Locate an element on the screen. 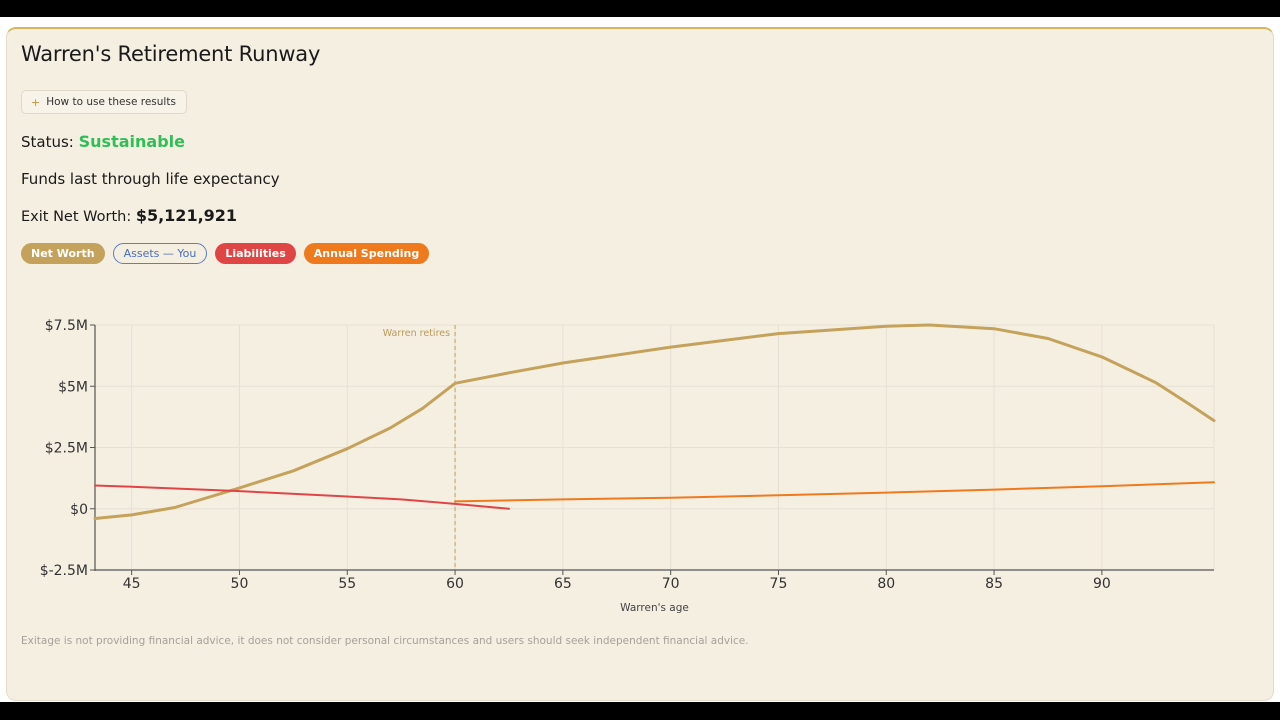 The width and height of the screenshot is (1280, 720). y-tick-label: $-2.5M is located at coordinates (64, 571).